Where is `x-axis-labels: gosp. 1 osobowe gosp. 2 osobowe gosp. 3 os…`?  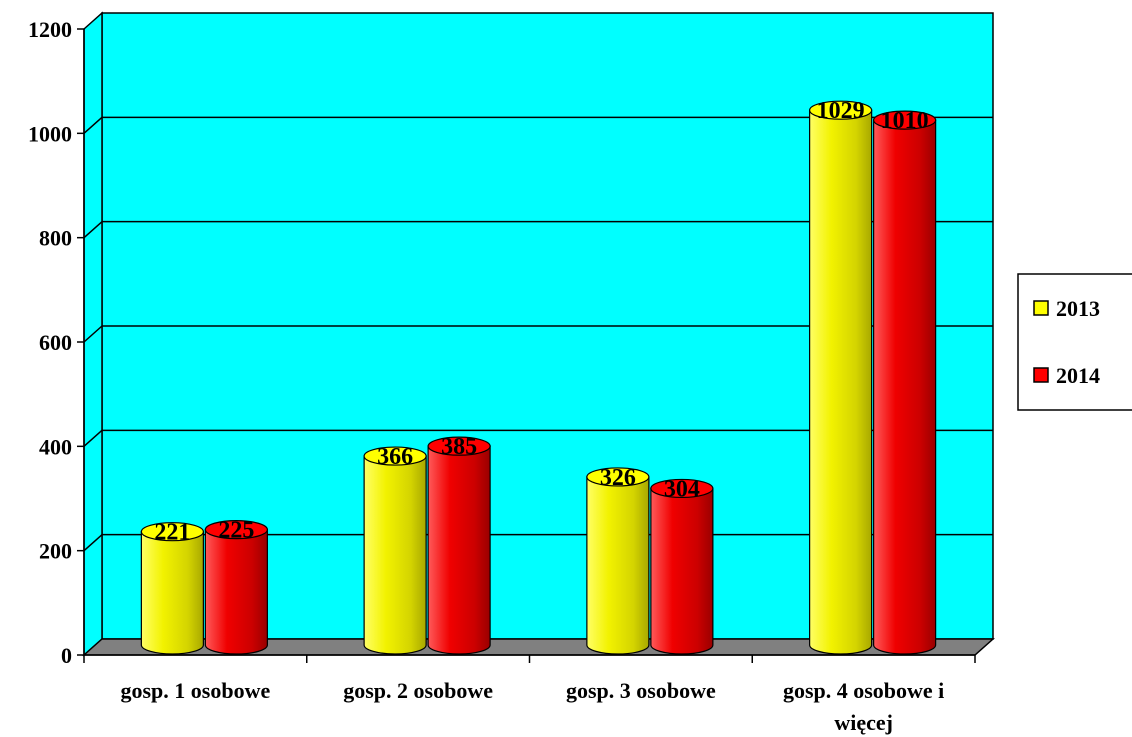 x-axis-labels: gosp. 1 osobowe gosp. 2 osobowe gosp. 3 os… is located at coordinates (533, 706).